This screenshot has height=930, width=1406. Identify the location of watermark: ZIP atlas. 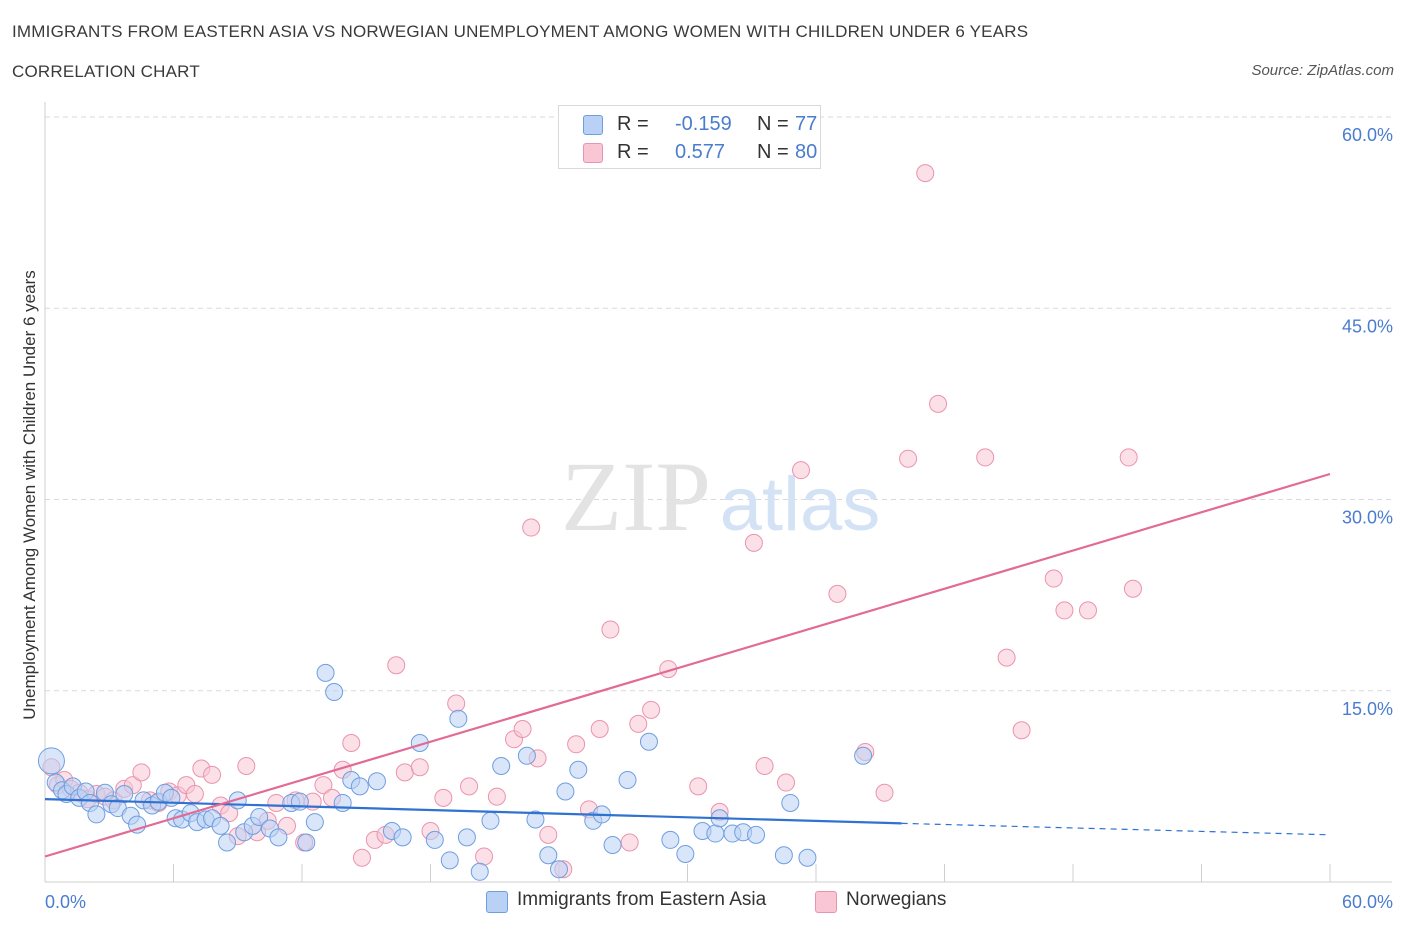
(720, 496).